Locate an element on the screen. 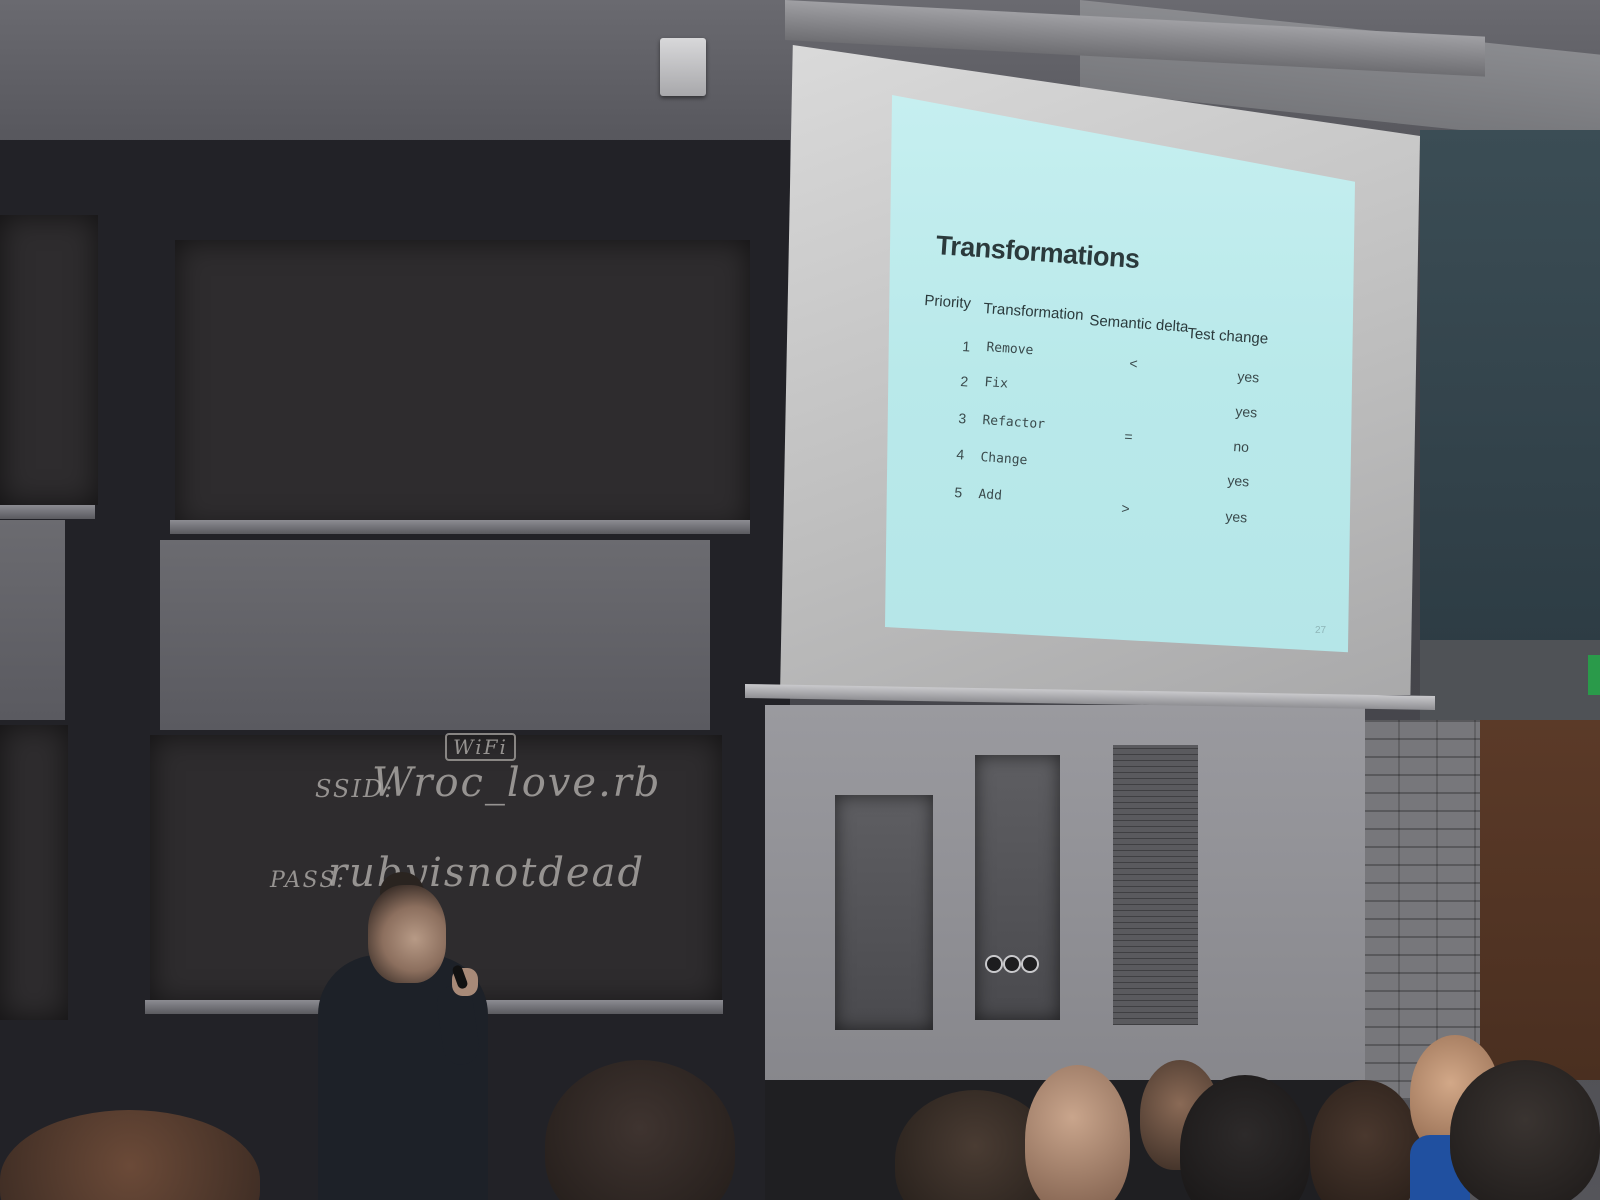 Image resolution: width=1600 pixels, height=1200 pixels. wall-loudspeaker is located at coordinates (683, 67).